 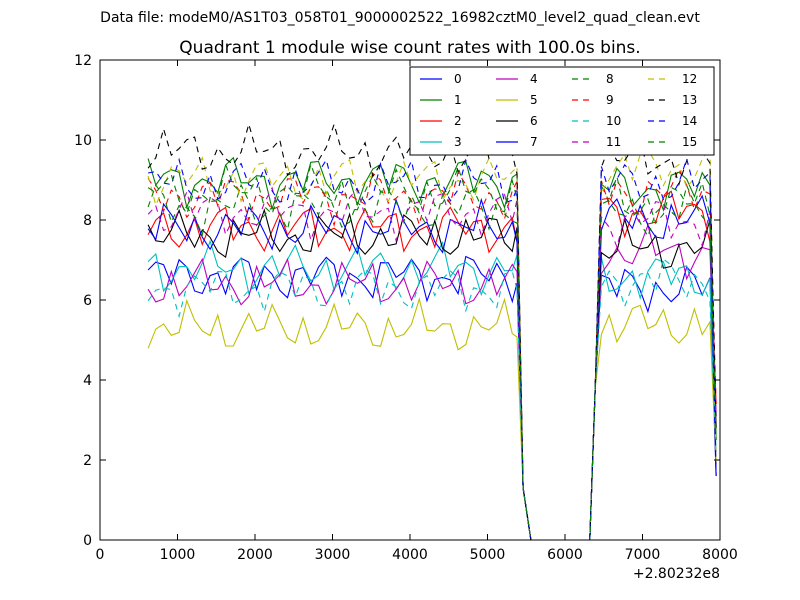 I want to click on legend-label-3: 3, so click(x=458, y=142).